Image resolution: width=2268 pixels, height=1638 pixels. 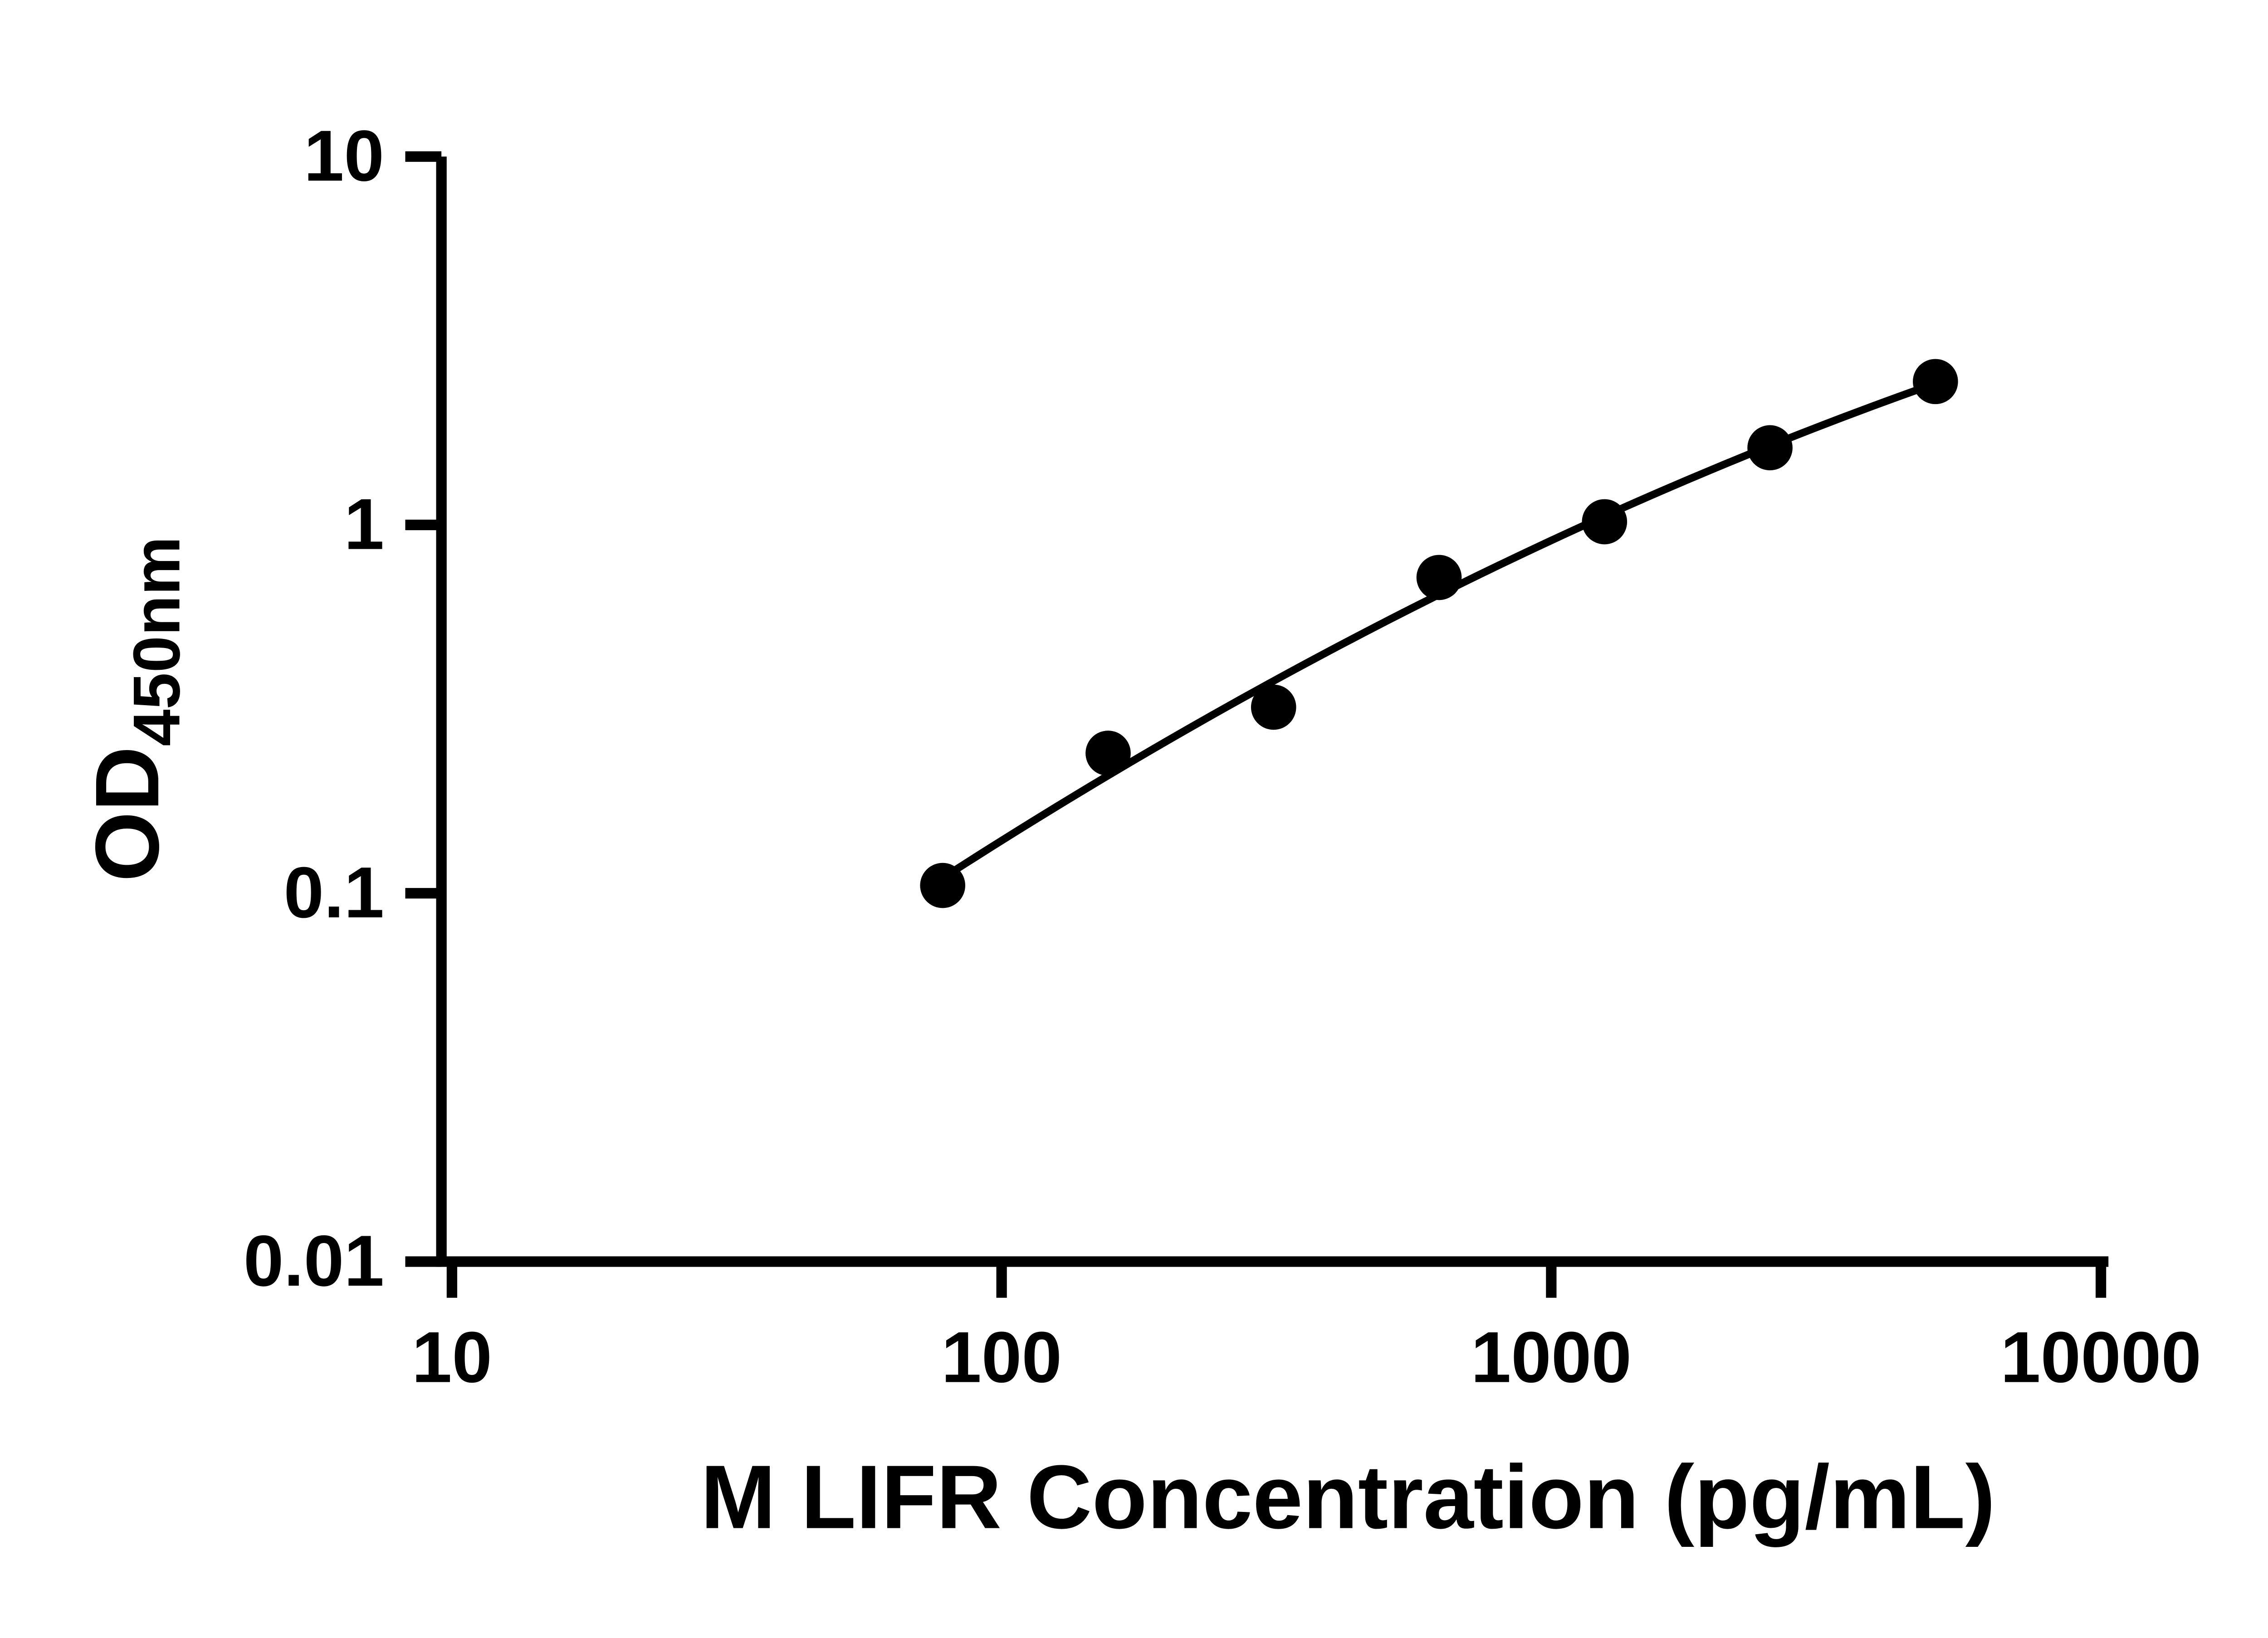 What do you see at coordinates (344, 155) in the screenshot?
I see `y-tick-label: 10` at bounding box center [344, 155].